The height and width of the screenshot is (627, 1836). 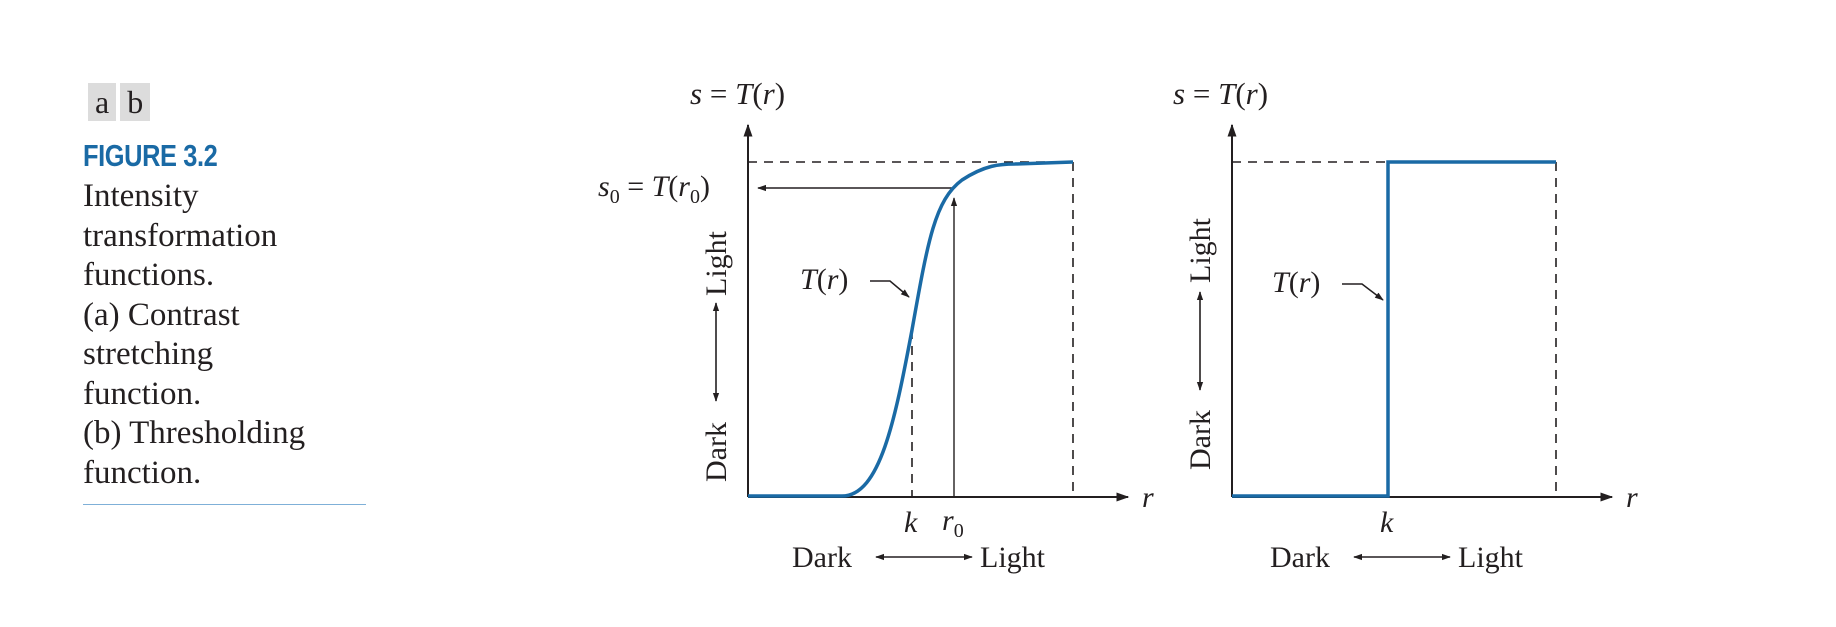 I want to click on plot-a-x-dark: Dark, so click(x=822, y=557).